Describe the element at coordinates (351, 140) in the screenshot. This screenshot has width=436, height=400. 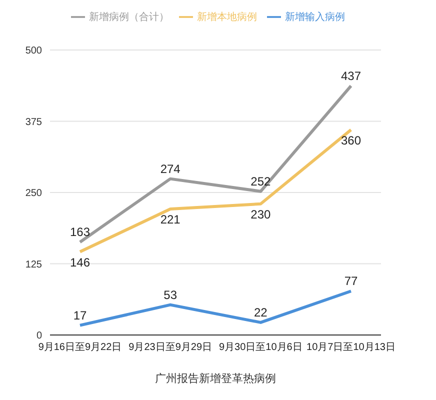
I see `data-label: 360` at that location.